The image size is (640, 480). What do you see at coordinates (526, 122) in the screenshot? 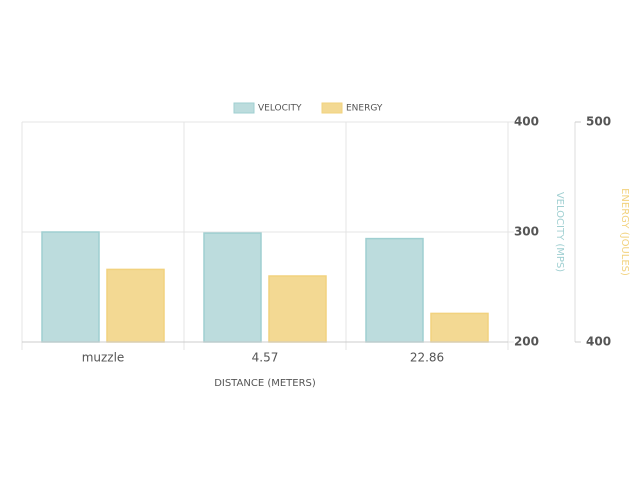
I see `y-tick-label: 400` at bounding box center [526, 122].